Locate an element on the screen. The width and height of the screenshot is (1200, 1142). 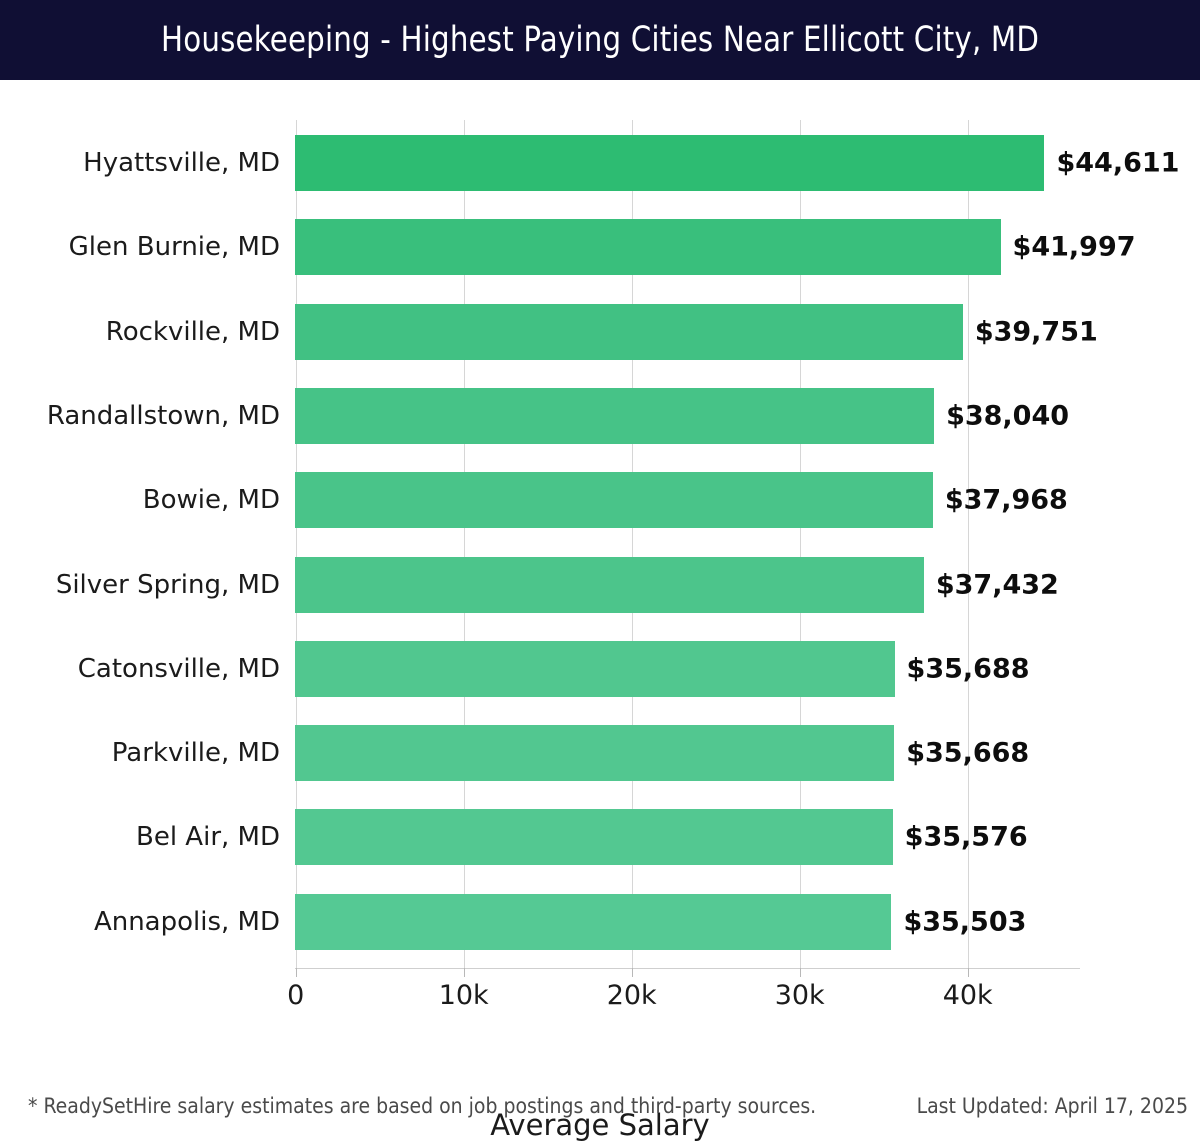
bar-row: Parkville, MD $35,668 is located at coordinates (600, 753).